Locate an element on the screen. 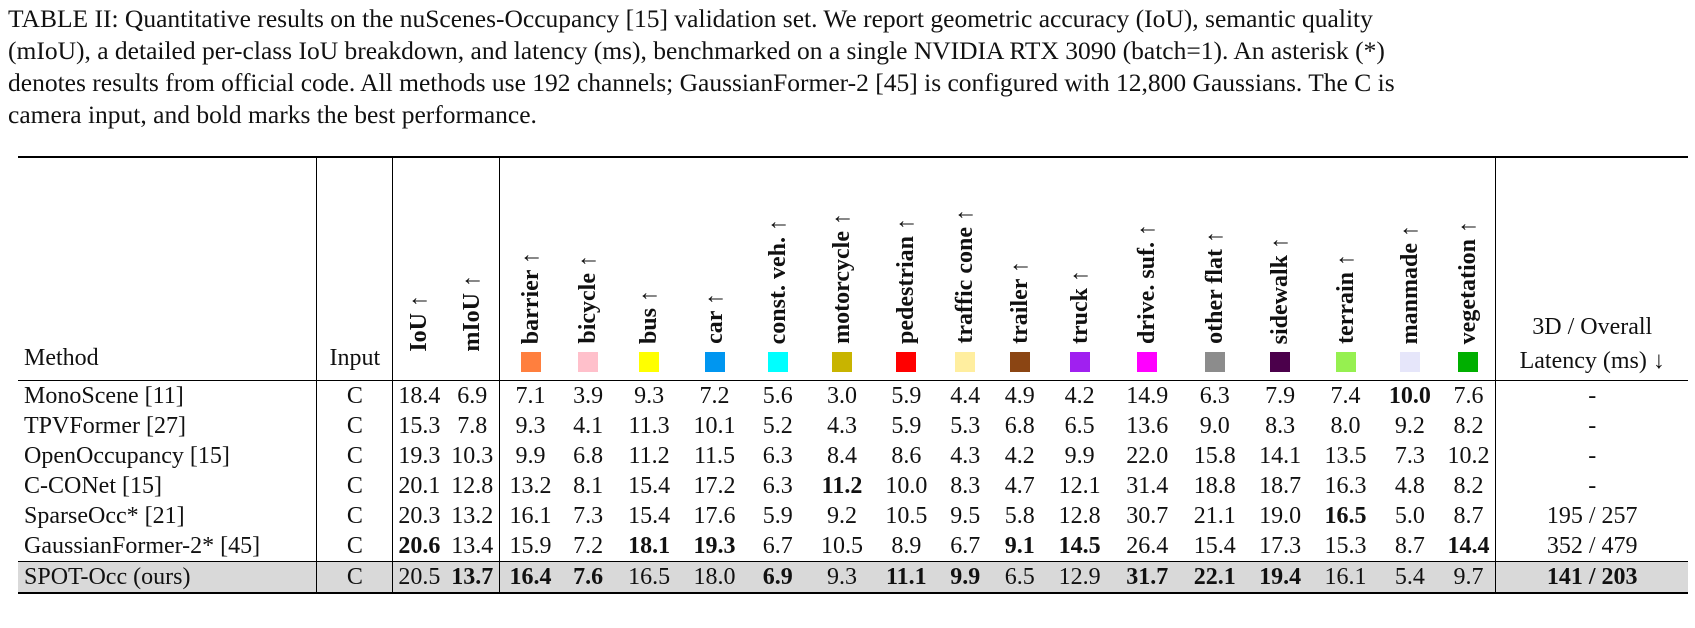  miou-cell: 13.4 is located at coordinates (473, 546).